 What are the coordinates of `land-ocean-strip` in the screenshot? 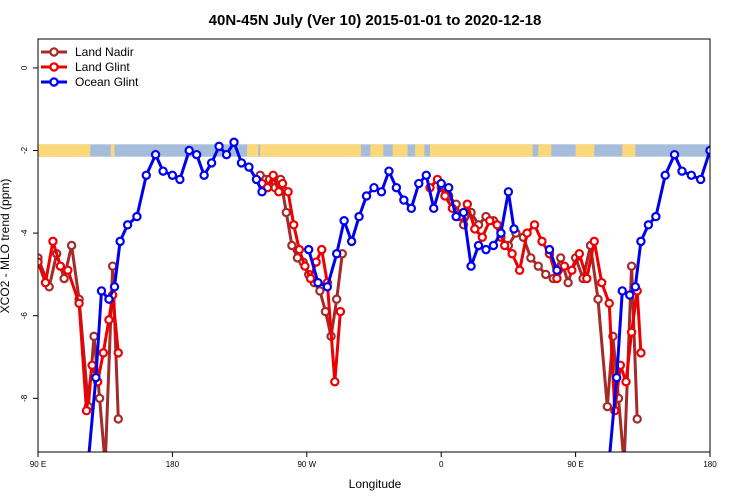 It's located at (374, 150).